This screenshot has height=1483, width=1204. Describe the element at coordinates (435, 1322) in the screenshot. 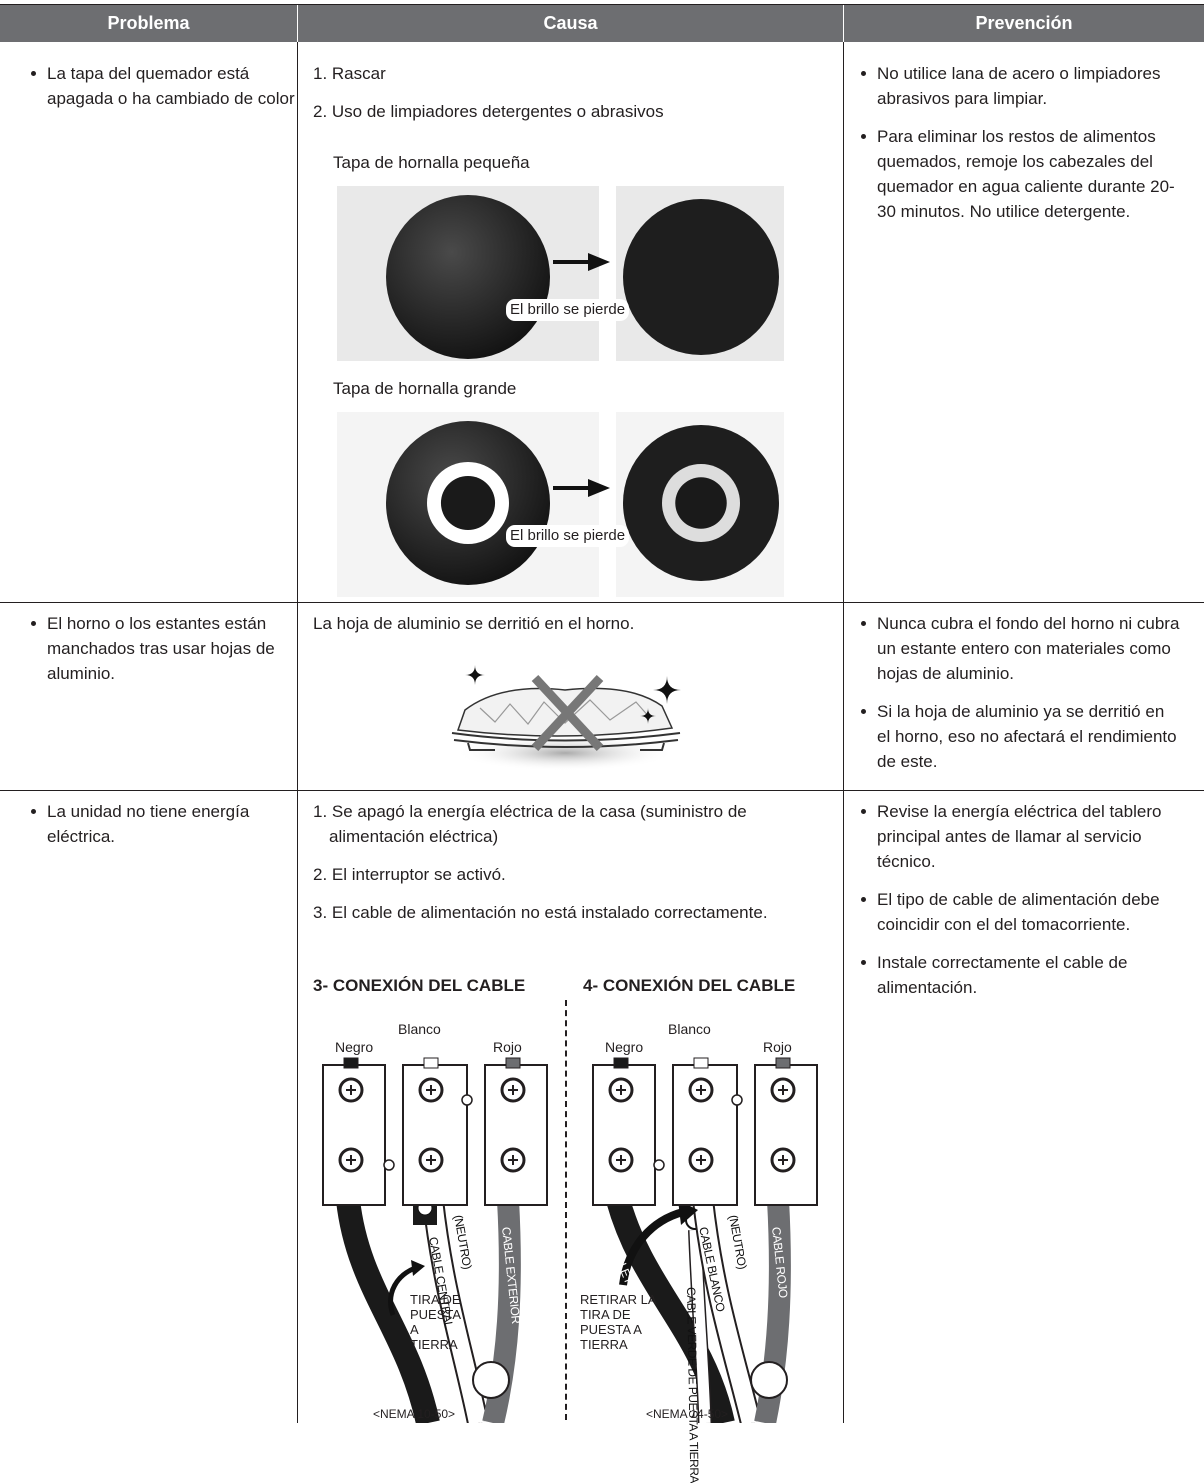

I see `strap-label: TIRA DE PUESTA A TIERRA` at that location.